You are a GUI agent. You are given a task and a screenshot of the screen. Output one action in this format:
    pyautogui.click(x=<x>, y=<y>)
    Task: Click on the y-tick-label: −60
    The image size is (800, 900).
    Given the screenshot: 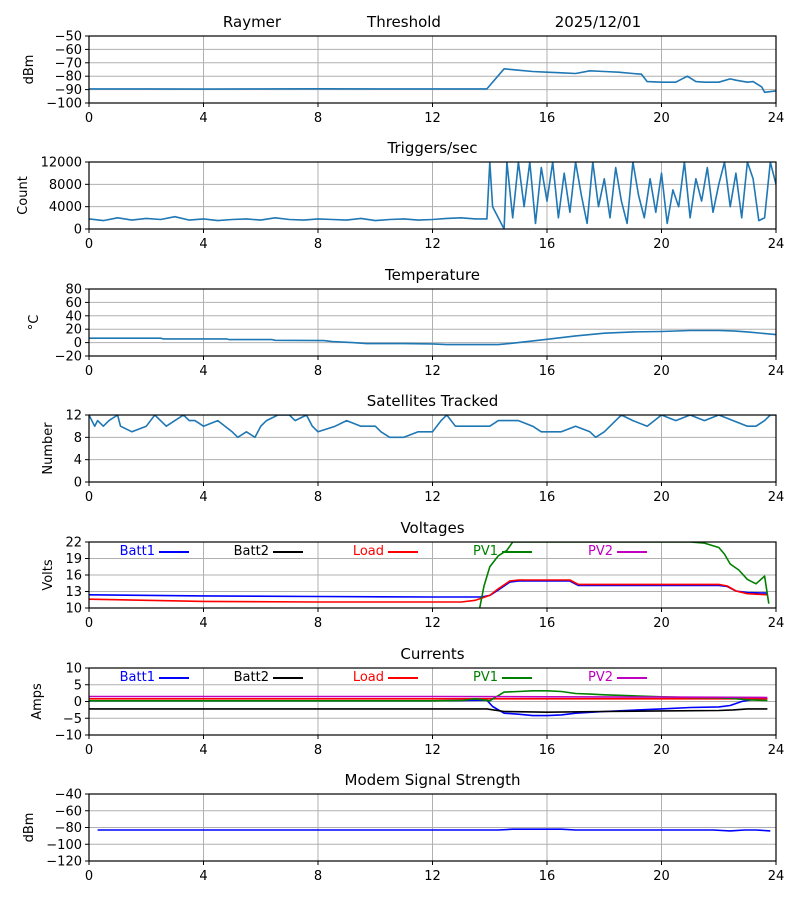 What is the action you would take?
    pyautogui.click(x=68, y=50)
    